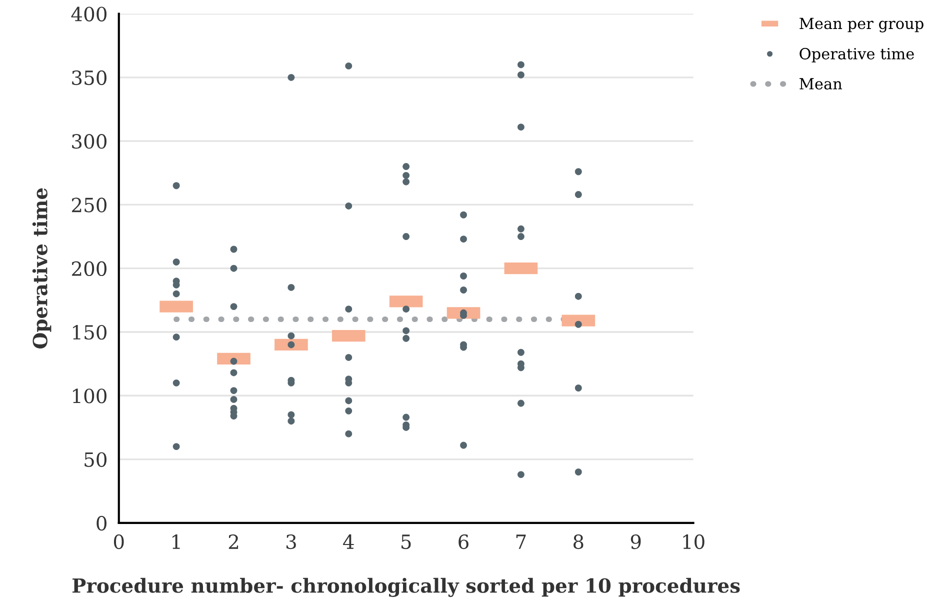 The height and width of the screenshot is (599, 951). Describe the element at coordinates (821, 84) in the screenshot. I see `legend-label: Mean` at that location.